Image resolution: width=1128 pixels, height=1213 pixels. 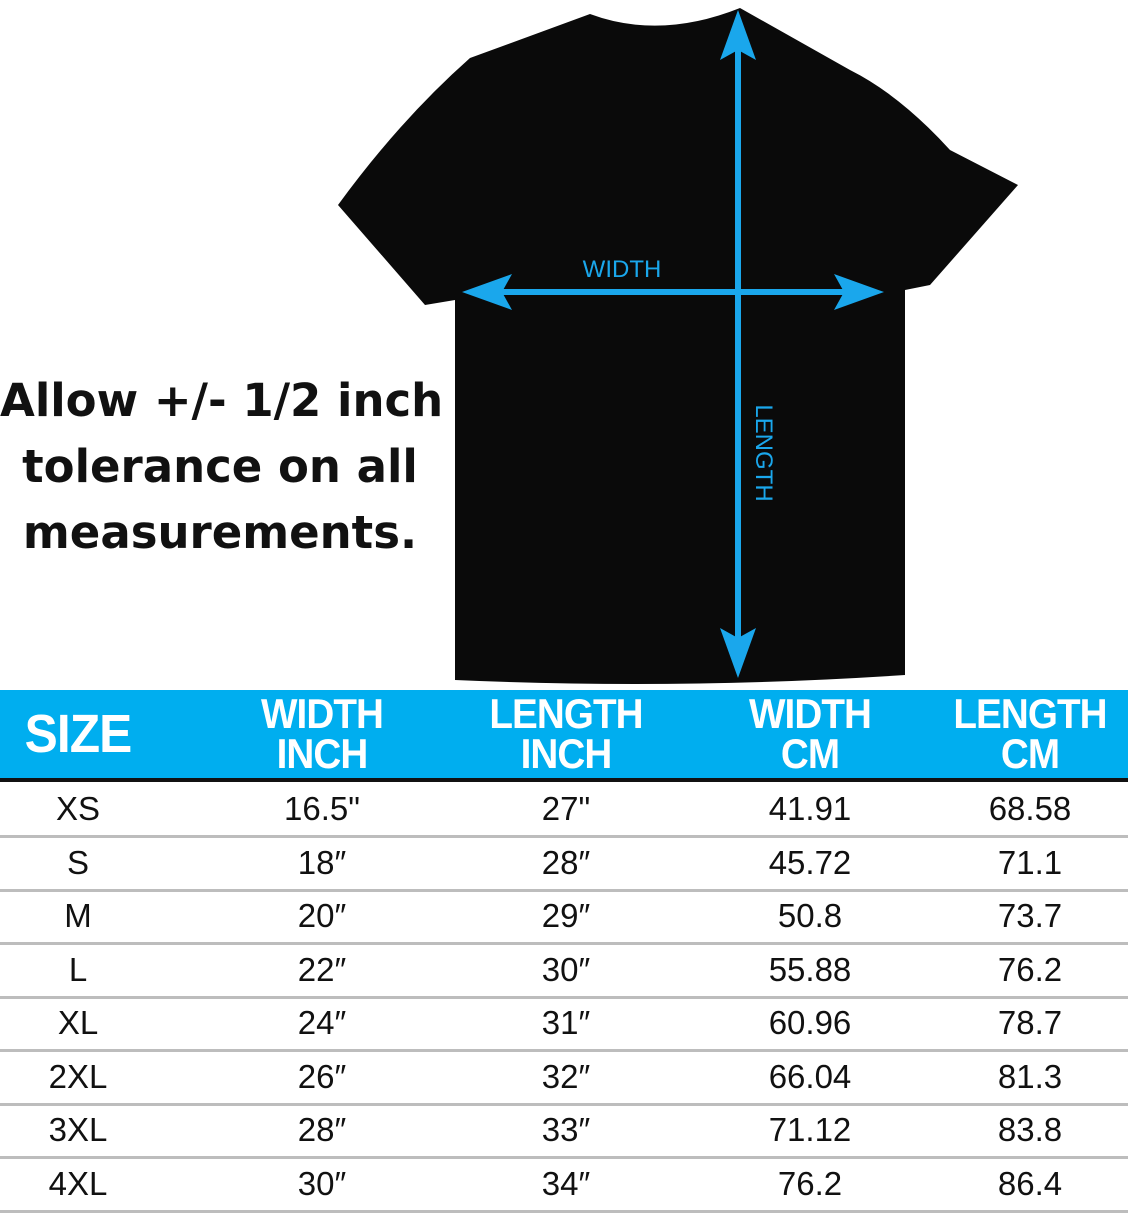 I want to click on header-width-inch: WIDTH INCH, so click(x=322, y=734).